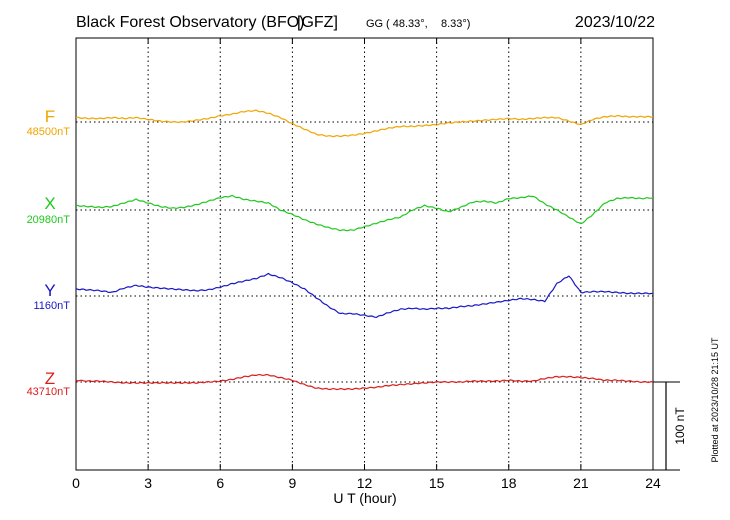 This screenshot has width=730, height=520. Describe the element at coordinates (364, 498) in the screenshot. I see `x-axis-label: U T (hour)` at that location.